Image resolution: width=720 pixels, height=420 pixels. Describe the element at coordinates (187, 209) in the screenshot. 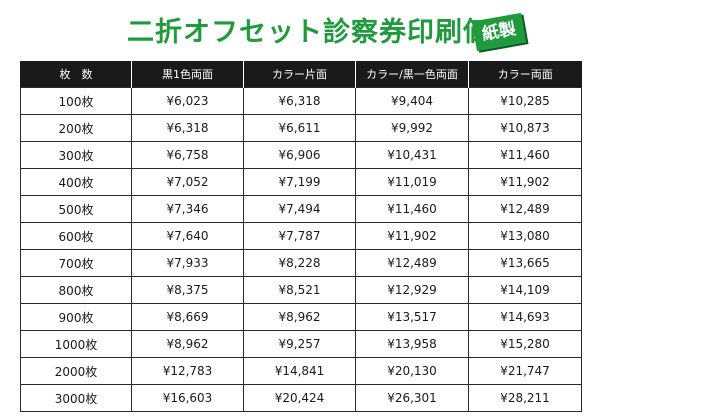

I see `price-cell: ¥7,346` at that location.